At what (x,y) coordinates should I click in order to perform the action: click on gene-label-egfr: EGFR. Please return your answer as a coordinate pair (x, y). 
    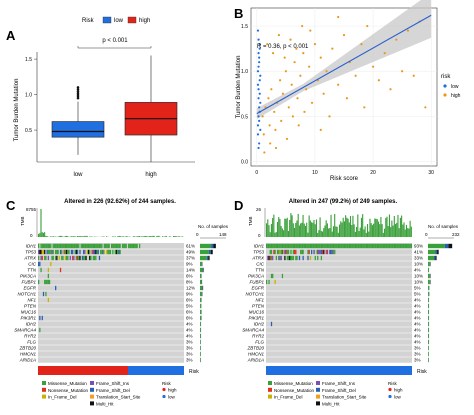
    Looking at the image, I should click on (257, 288).